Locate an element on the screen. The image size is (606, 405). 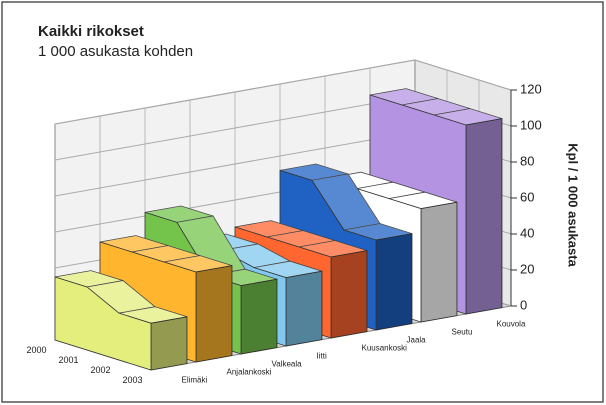
y-tick-label: 0 is located at coordinates (523, 304).